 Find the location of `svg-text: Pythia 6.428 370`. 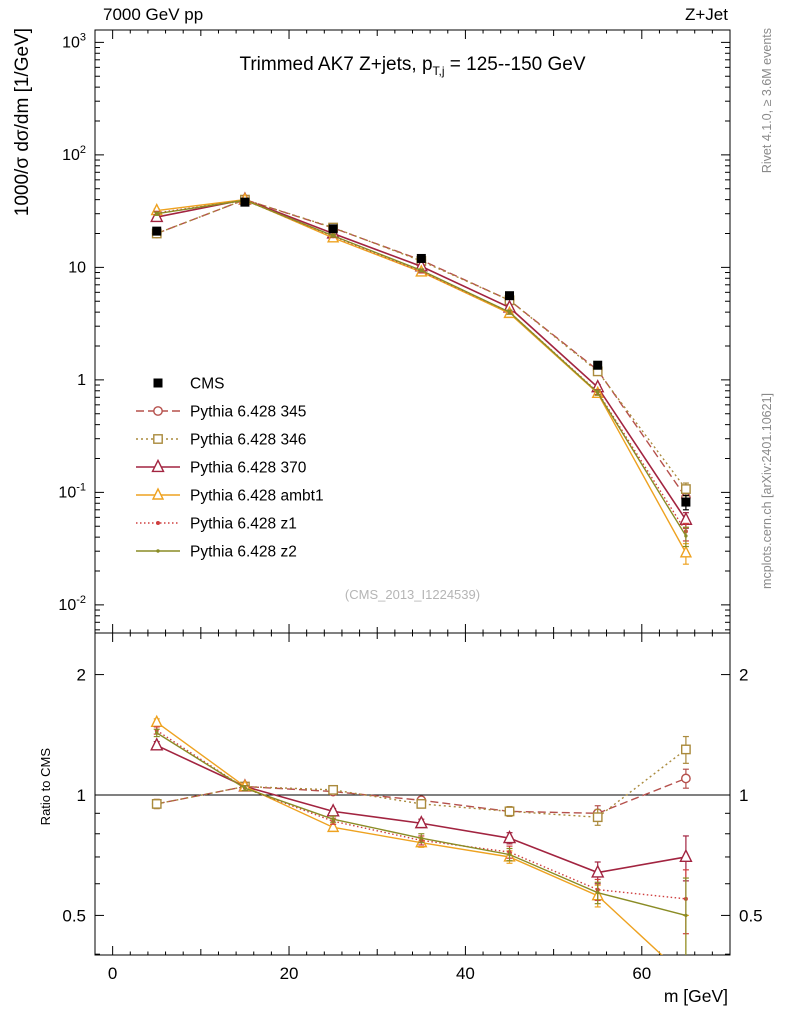

svg-text: Pythia 6.428 370 is located at coordinates (248, 468).